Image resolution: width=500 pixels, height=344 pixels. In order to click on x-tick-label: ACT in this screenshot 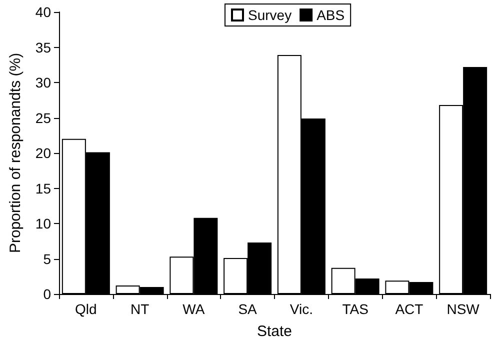, I will do `click(409, 309)`.